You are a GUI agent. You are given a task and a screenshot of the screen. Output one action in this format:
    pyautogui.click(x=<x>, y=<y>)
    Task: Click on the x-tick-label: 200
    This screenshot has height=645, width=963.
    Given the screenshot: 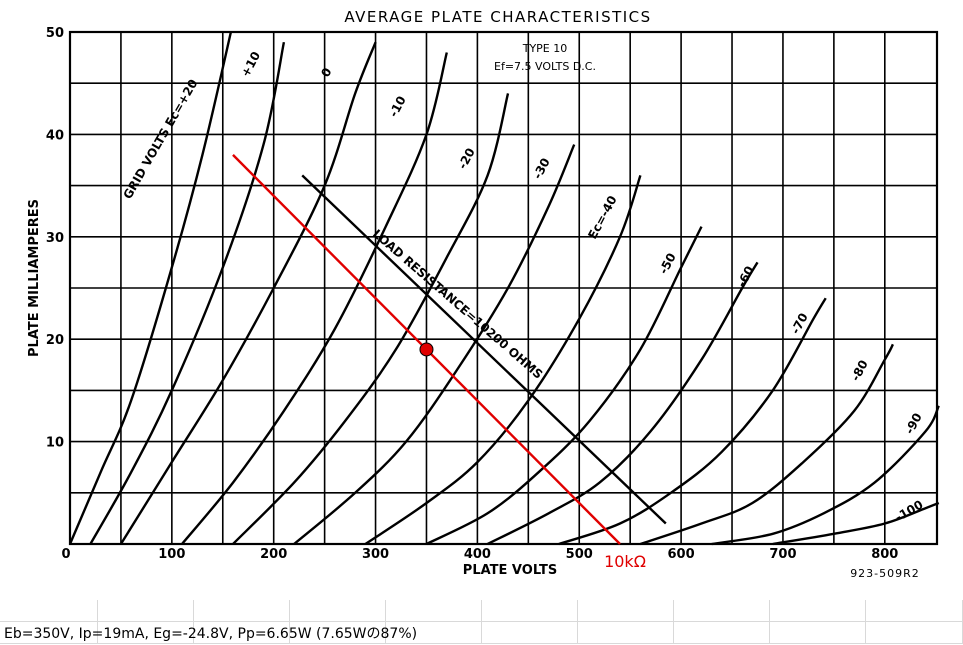 What is the action you would take?
    pyautogui.click(x=273, y=554)
    